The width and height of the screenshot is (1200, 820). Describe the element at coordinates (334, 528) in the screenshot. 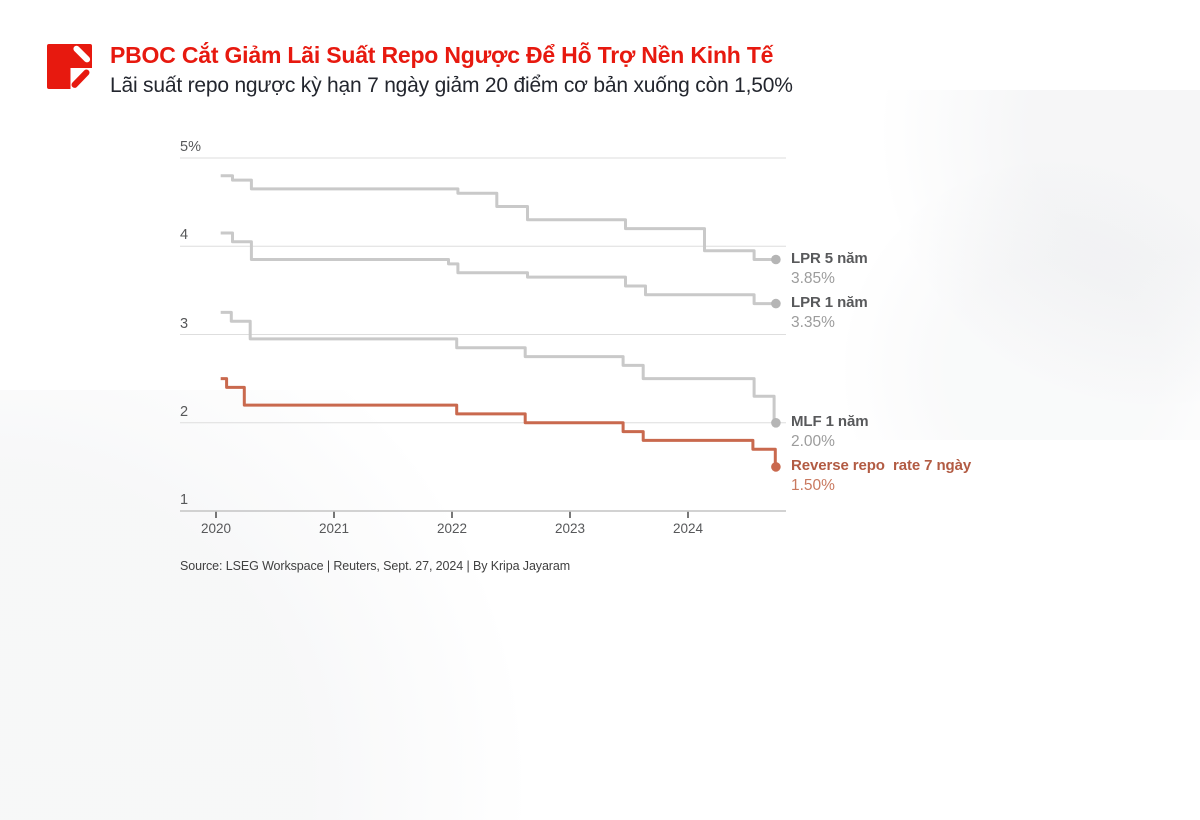

I see `x-axis-tick-label: 2021` at that location.